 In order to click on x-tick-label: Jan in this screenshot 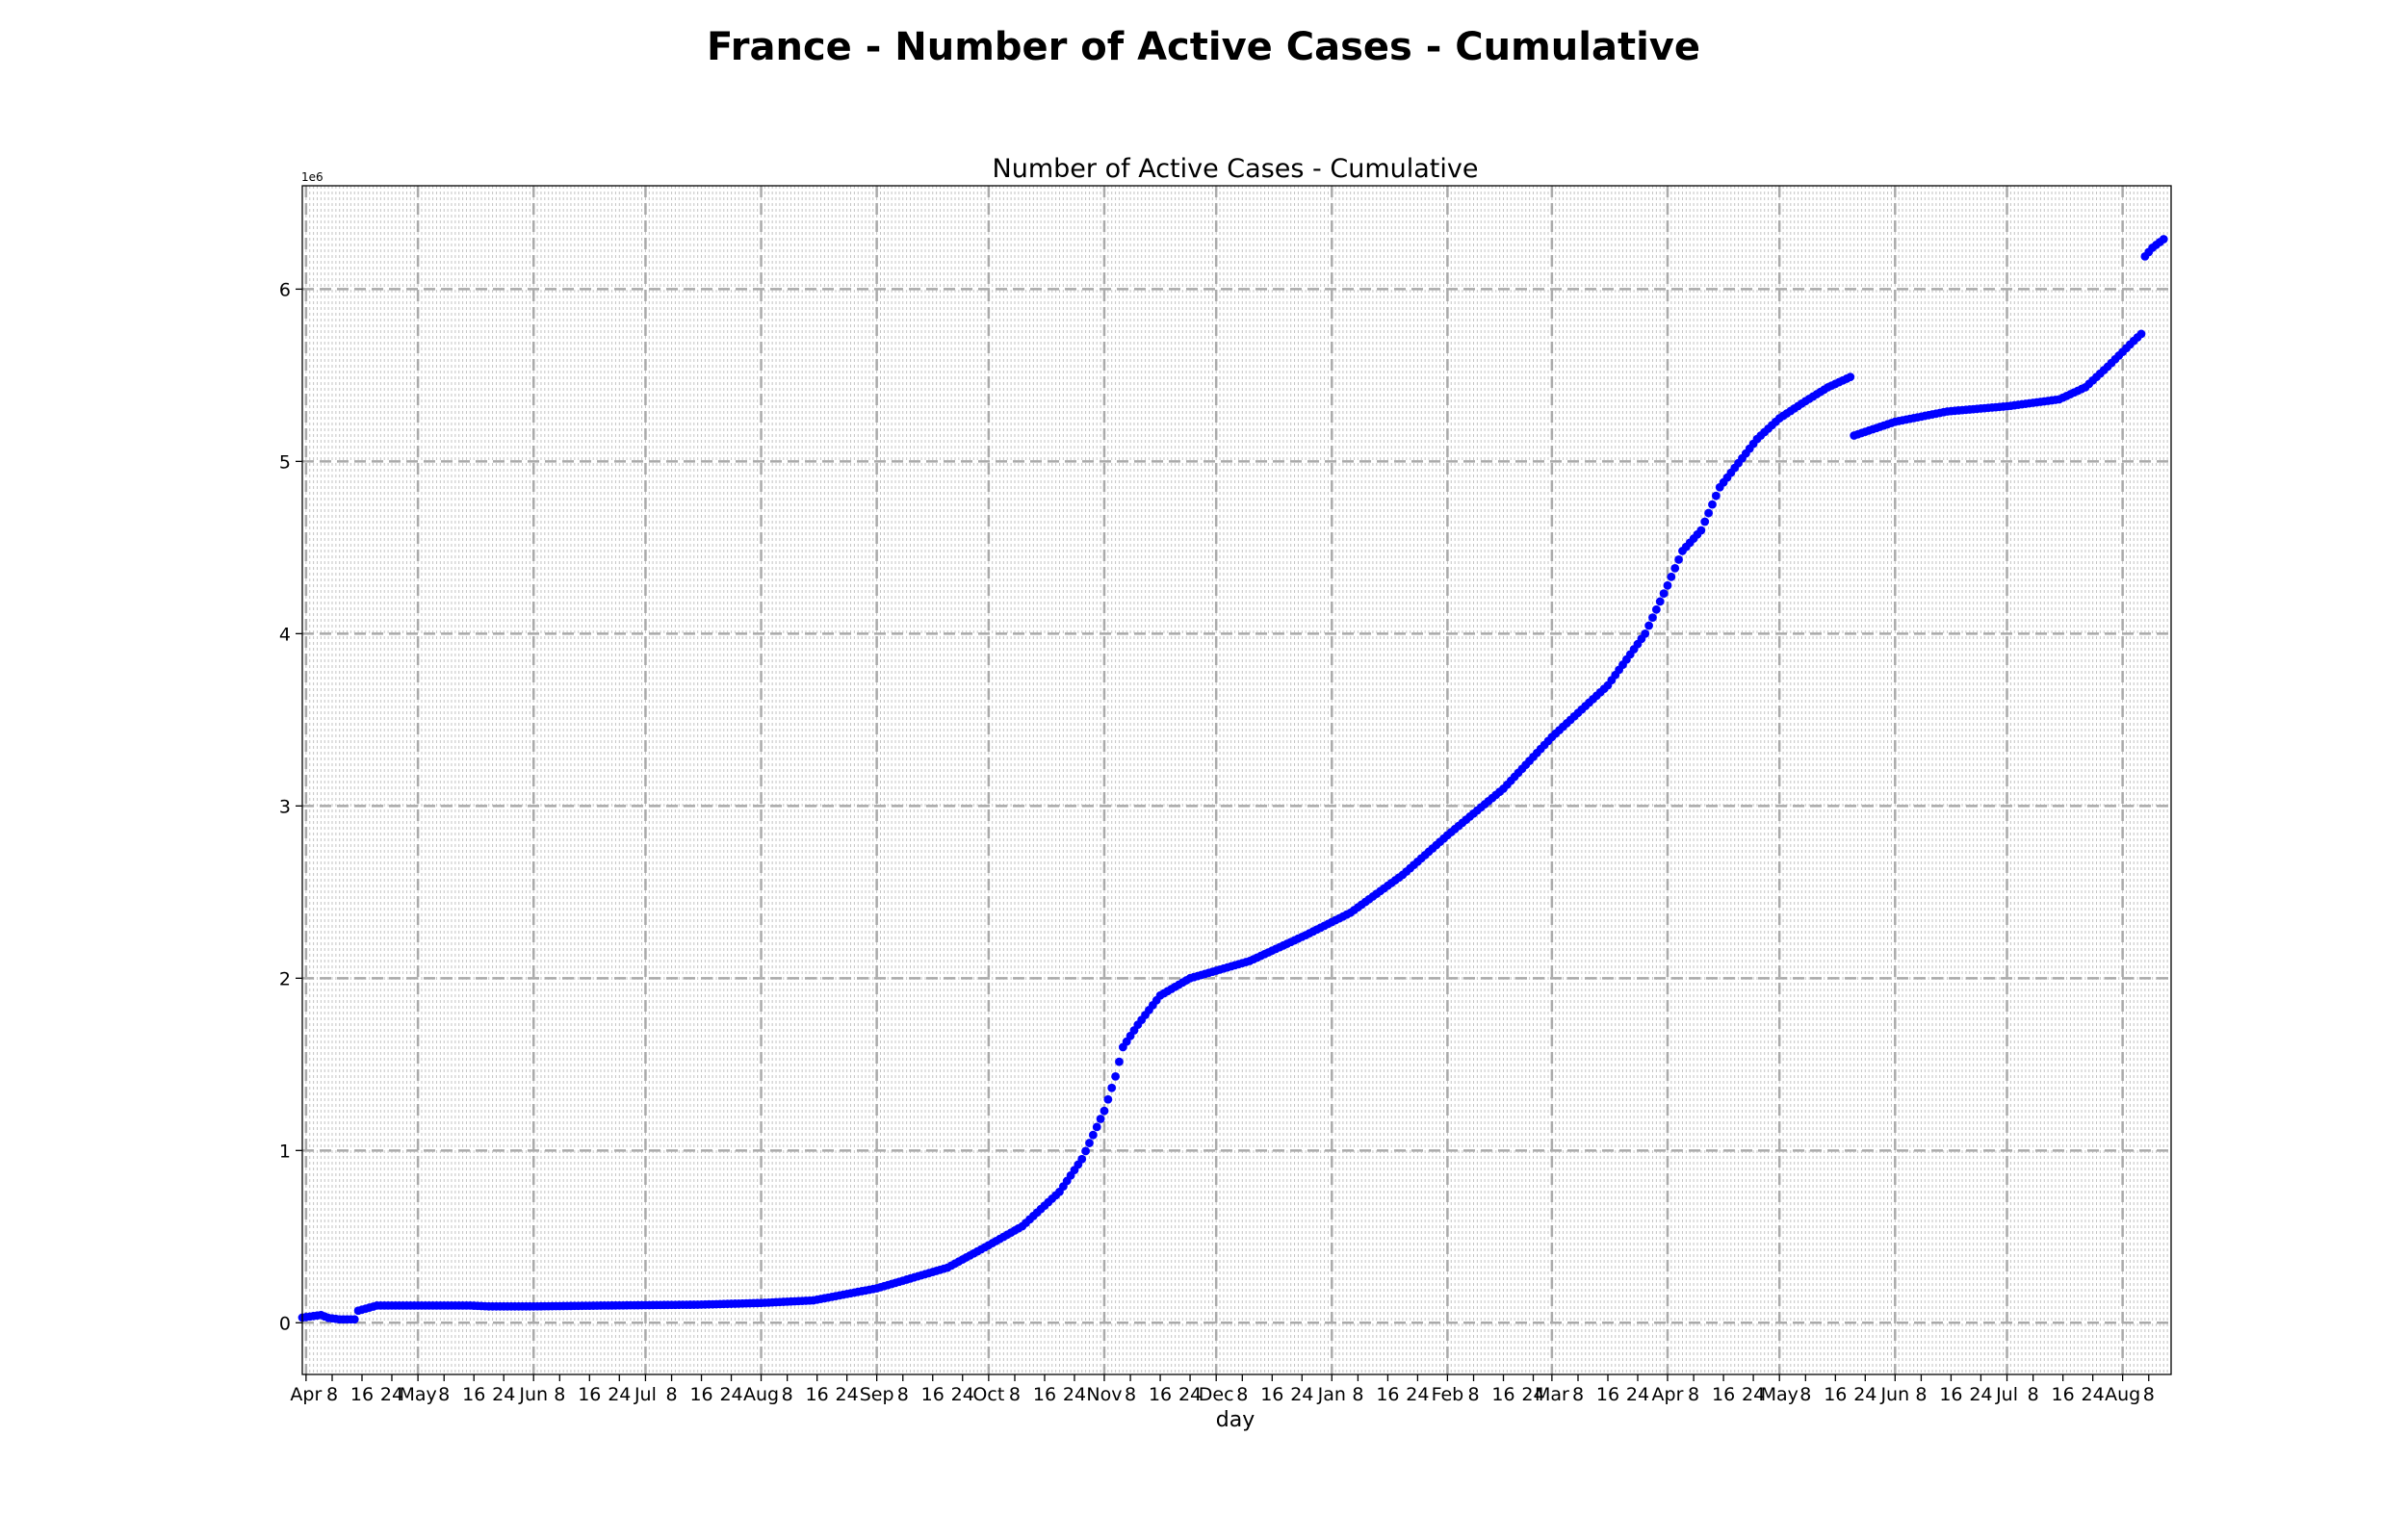, I will do `click(1331, 1394)`.